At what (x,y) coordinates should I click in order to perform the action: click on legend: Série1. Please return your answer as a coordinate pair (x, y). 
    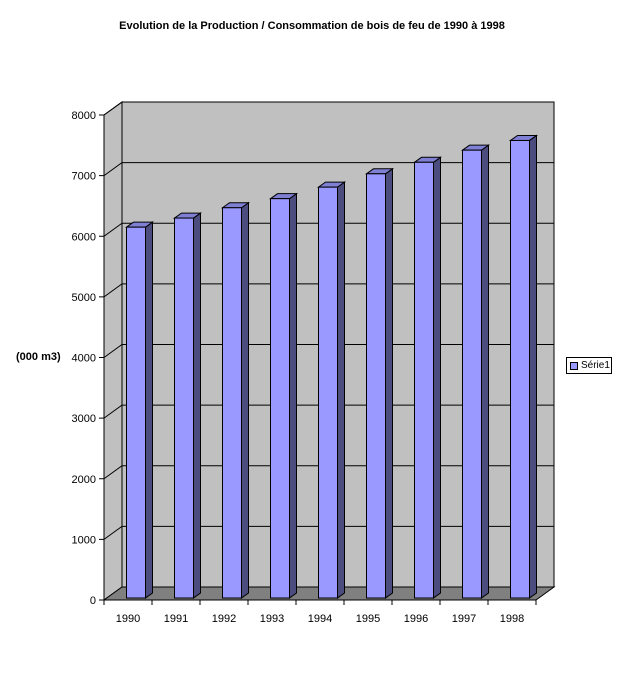
    Looking at the image, I should click on (589, 365).